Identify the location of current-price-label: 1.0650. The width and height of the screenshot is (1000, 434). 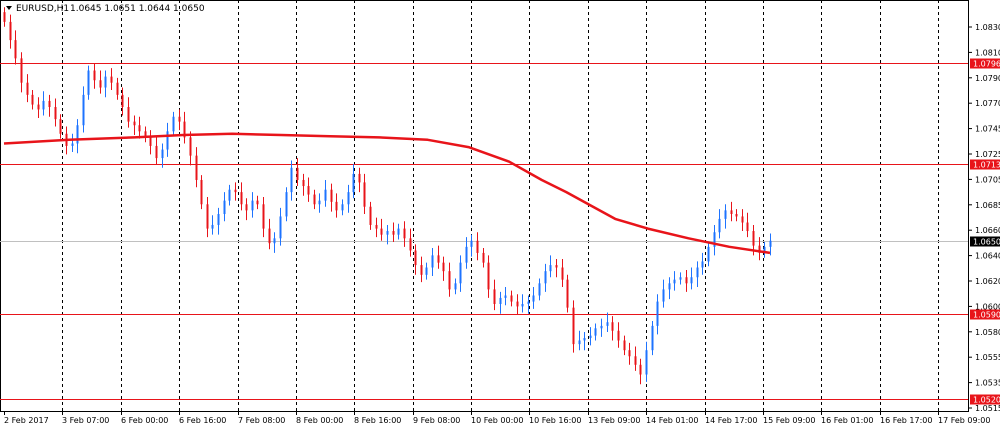
(986, 242).